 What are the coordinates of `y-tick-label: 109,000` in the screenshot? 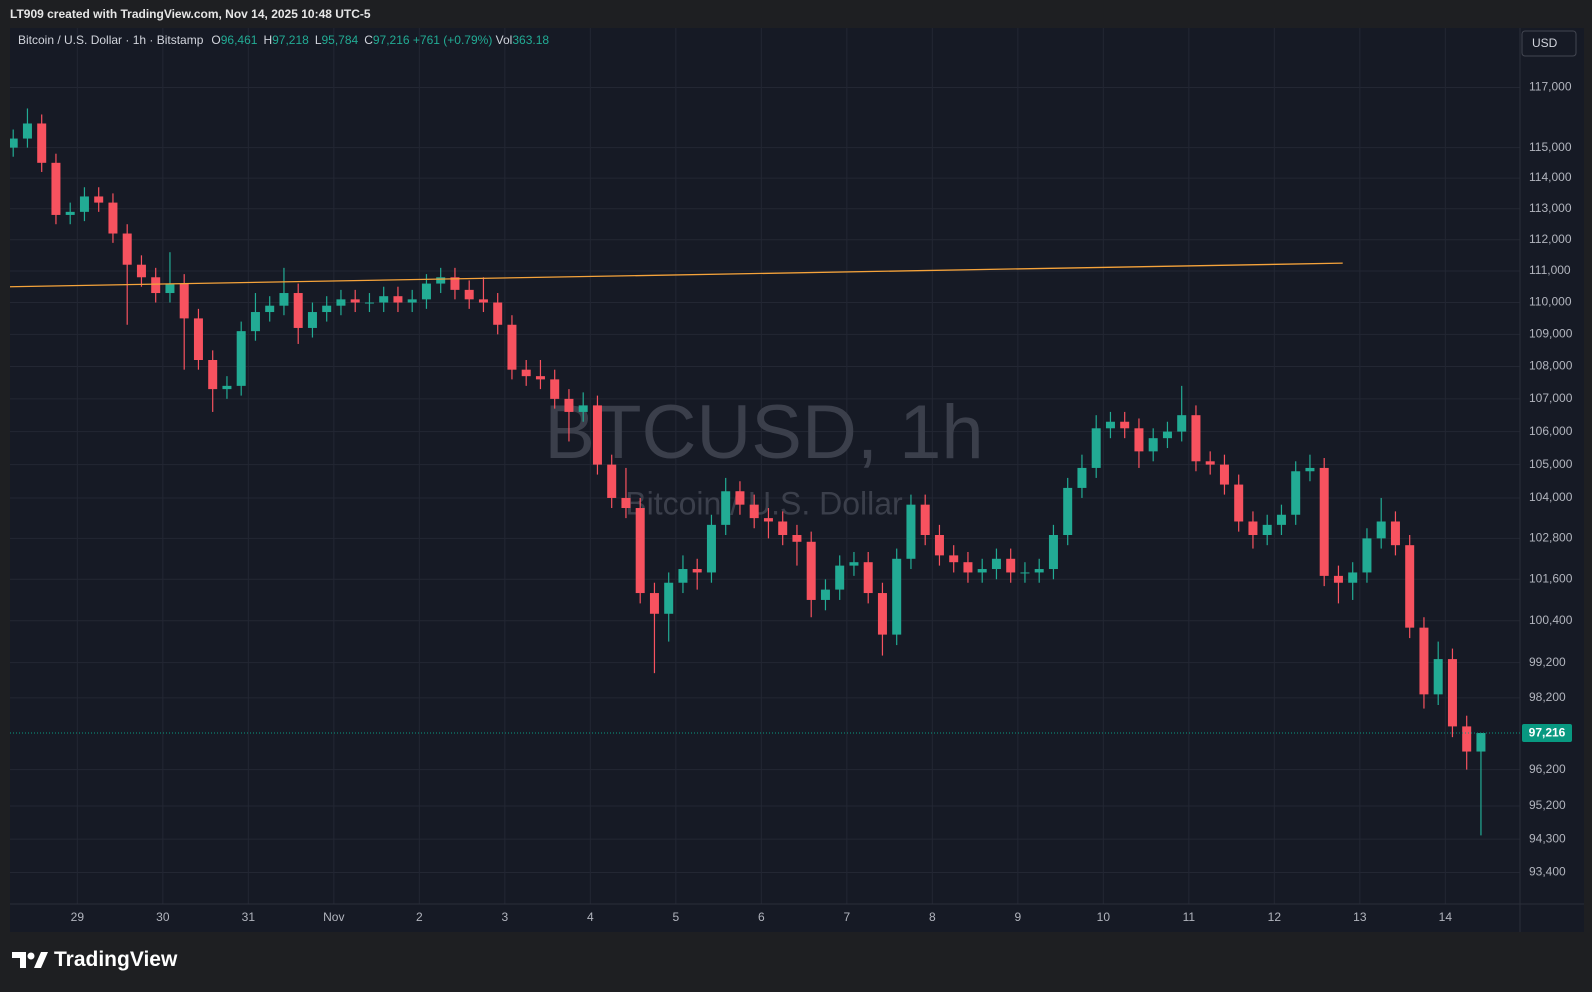 It's located at (1551, 334).